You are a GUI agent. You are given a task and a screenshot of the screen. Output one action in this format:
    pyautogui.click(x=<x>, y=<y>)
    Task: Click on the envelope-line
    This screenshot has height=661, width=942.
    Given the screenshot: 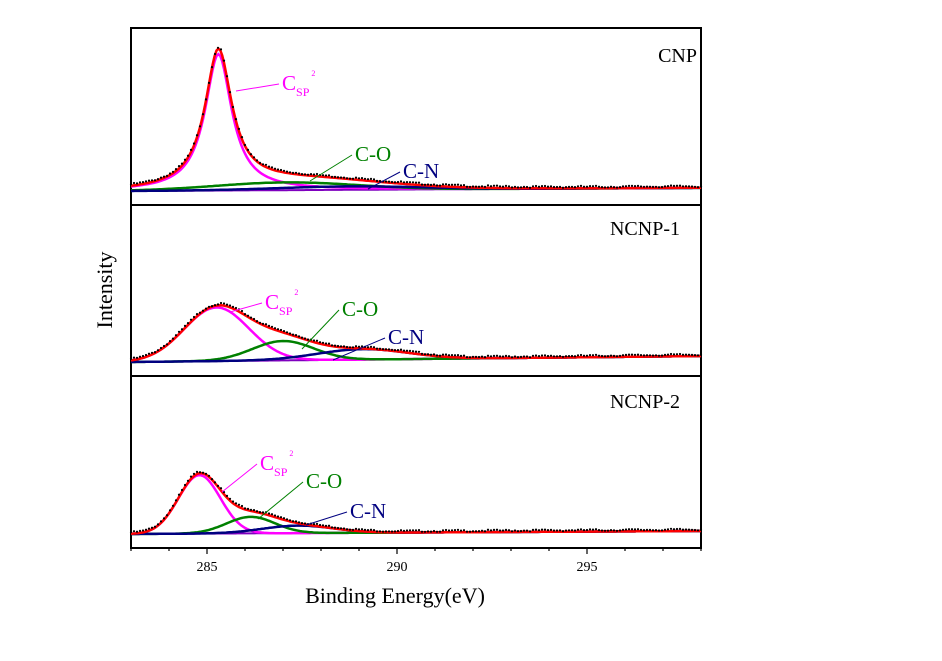 What is the action you would take?
    pyautogui.click(x=416, y=333)
    